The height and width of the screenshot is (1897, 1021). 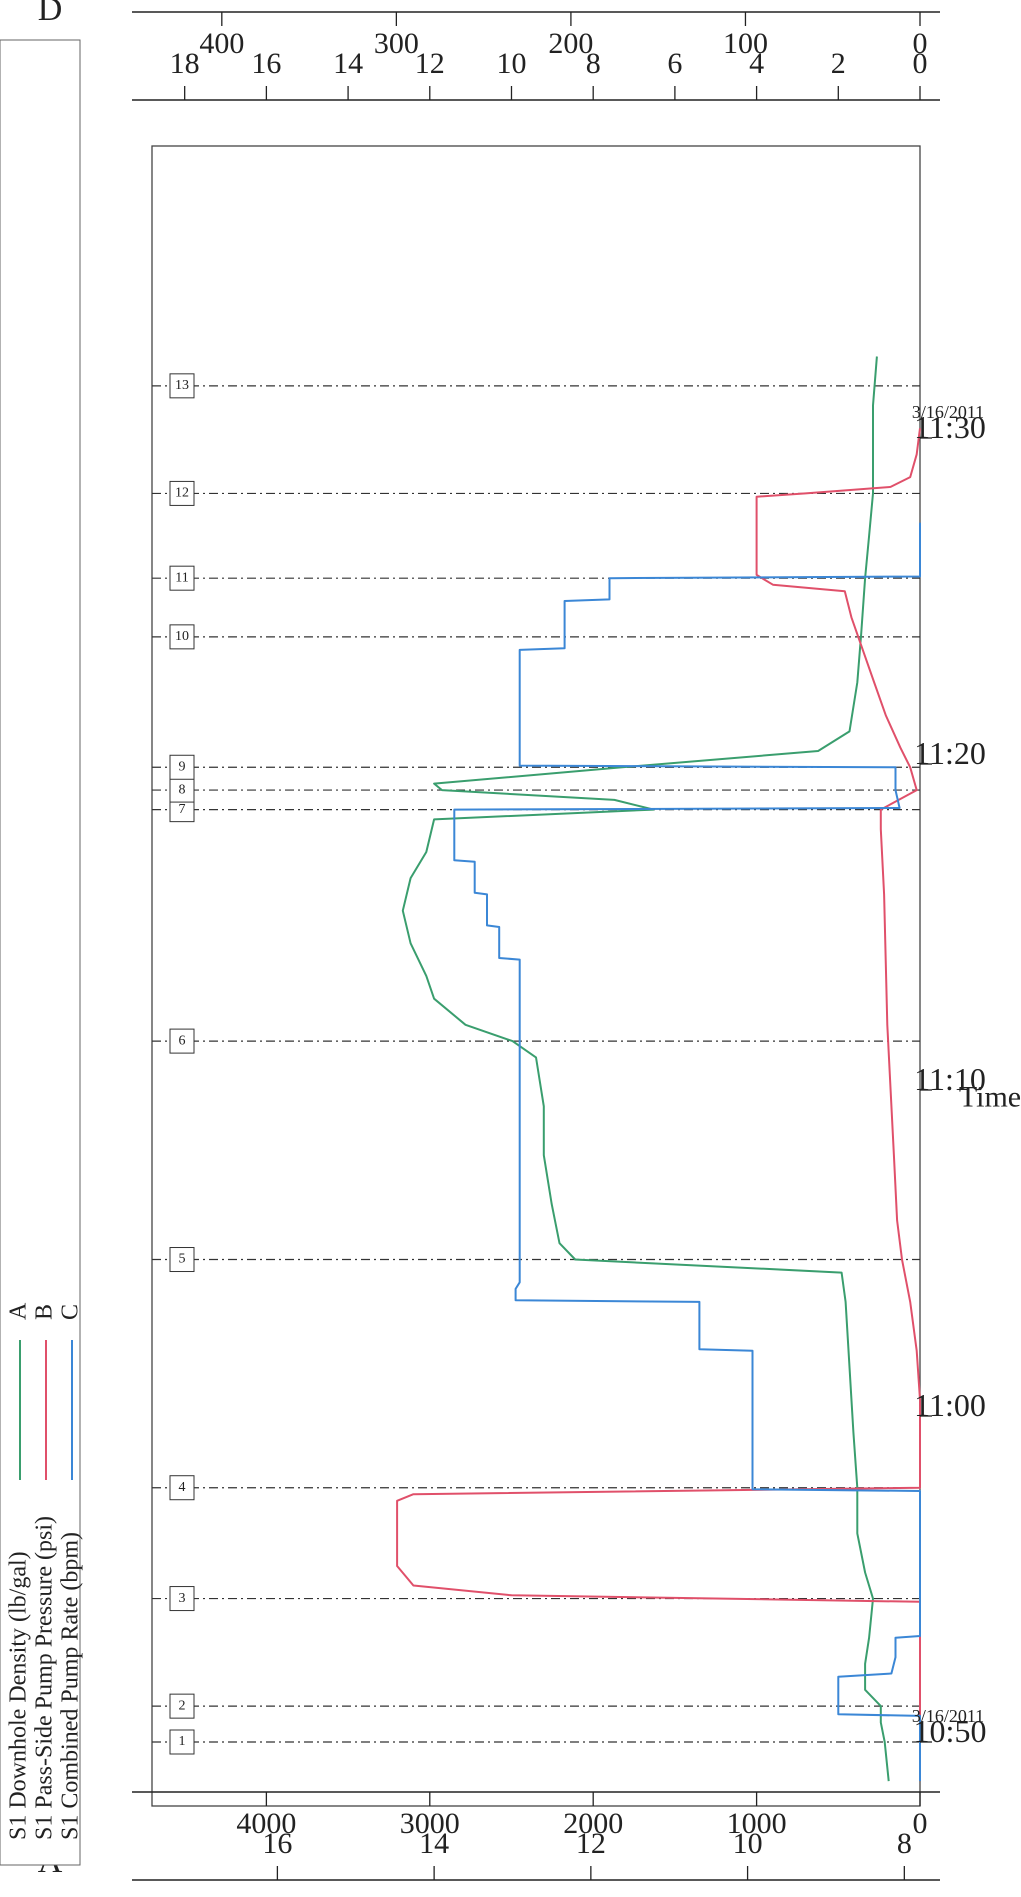 What do you see at coordinates (511, 63) in the screenshot?
I see `axis-c-tick-label: 10` at bounding box center [511, 63].